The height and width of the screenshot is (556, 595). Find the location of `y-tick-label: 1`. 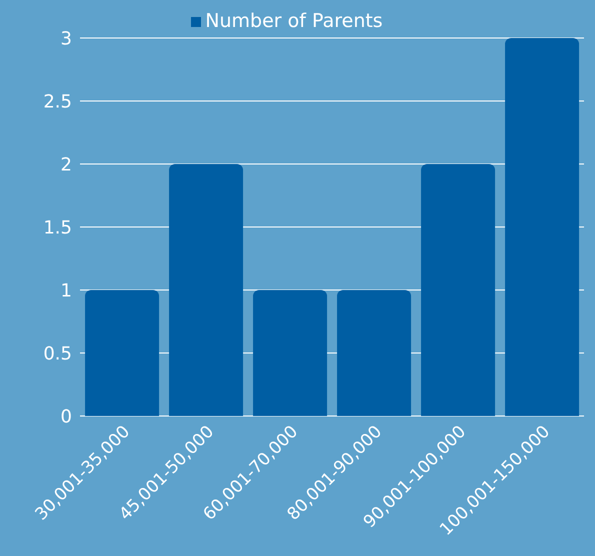

y-tick-label: 1 is located at coordinates (66, 291).